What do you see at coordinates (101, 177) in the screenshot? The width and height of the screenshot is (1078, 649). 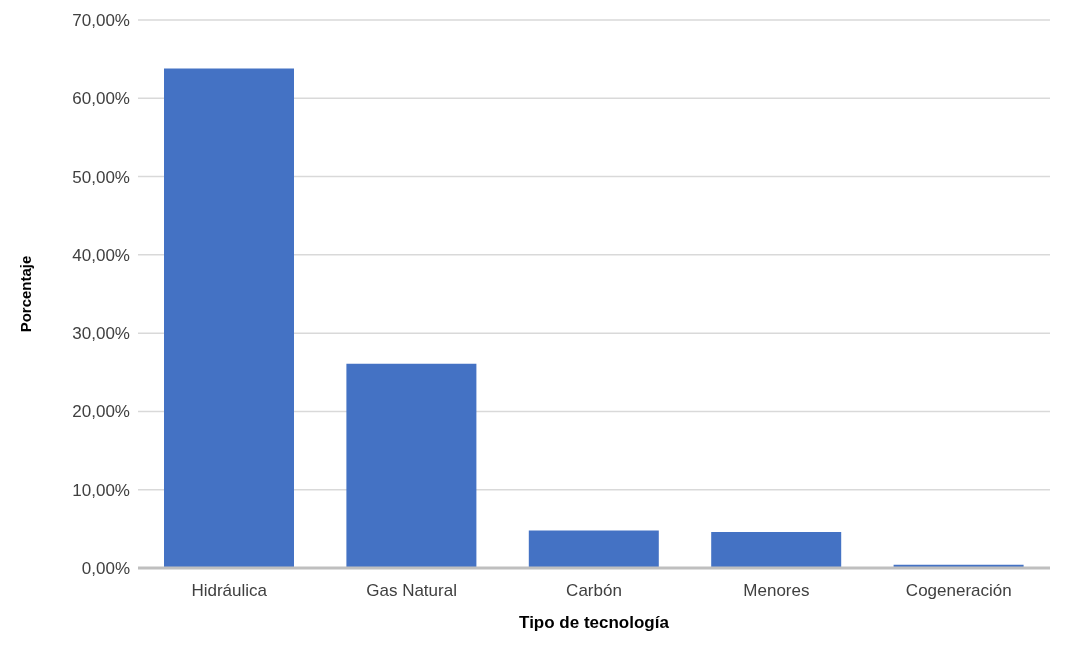 I see `y-tick-label: 50,00%` at bounding box center [101, 177].